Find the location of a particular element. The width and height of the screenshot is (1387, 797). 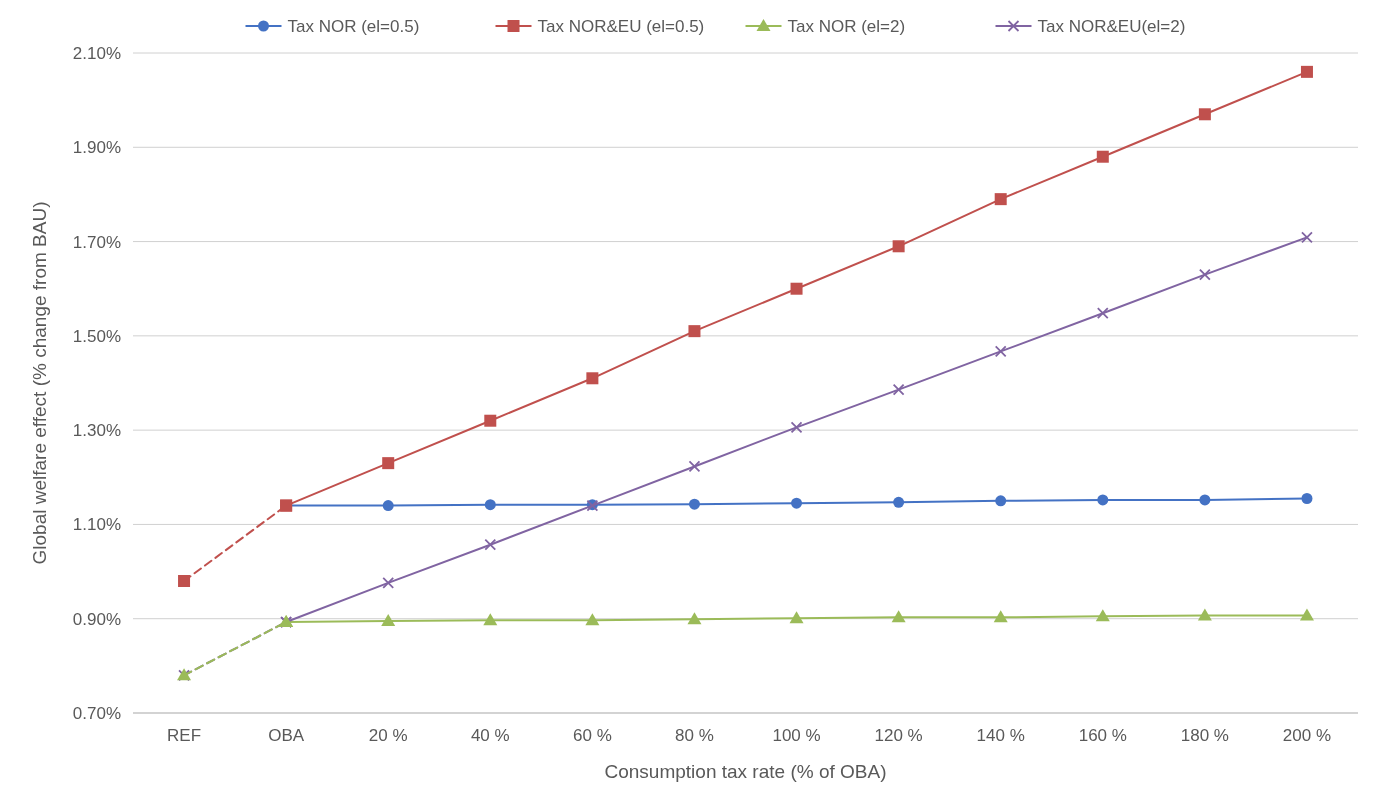

legend-label: Tax NOR (el=2) is located at coordinates (846, 26).